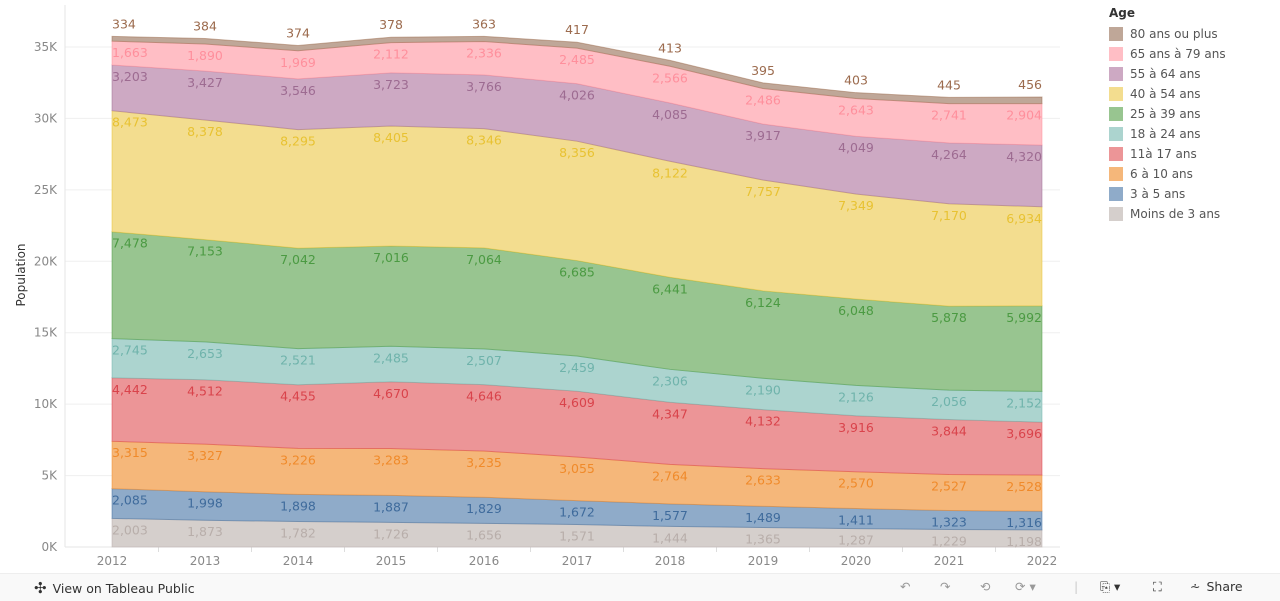 This screenshot has width=1280, height=601. What do you see at coordinates (577, 468) in the screenshot?
I see `data-label: 3,055` at bounding box center [577, 468].